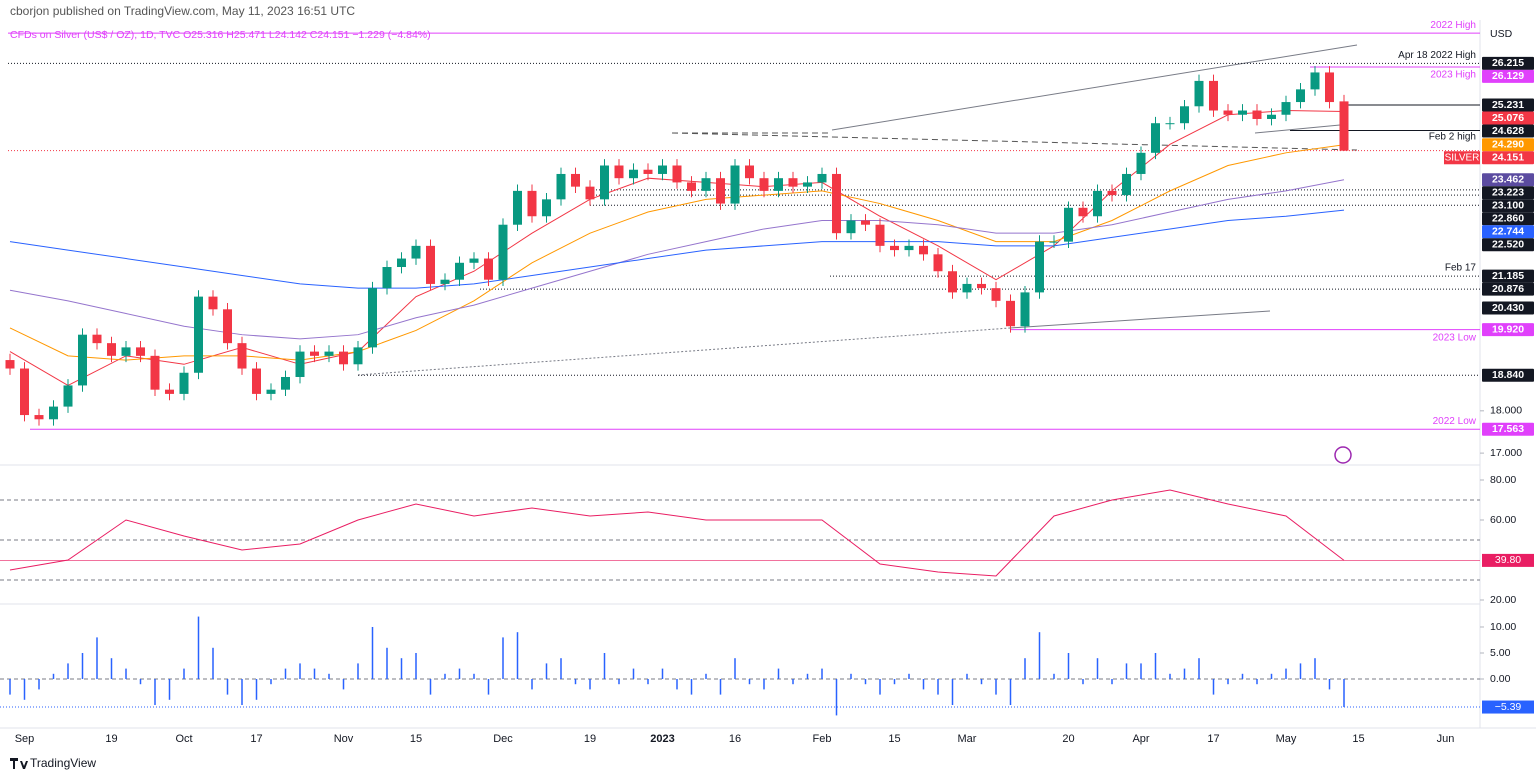 This screenshot has height=779, width=1536. What do you see at coordinates (25, 739) in the screenshot?
I see `x-tick-label: Sep` at bounding box center [25, 739].